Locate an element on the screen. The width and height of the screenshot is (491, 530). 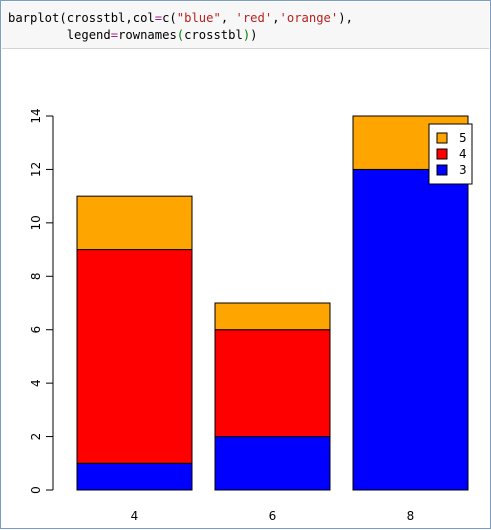
code-token: ) is located at coordinates (254, 35).